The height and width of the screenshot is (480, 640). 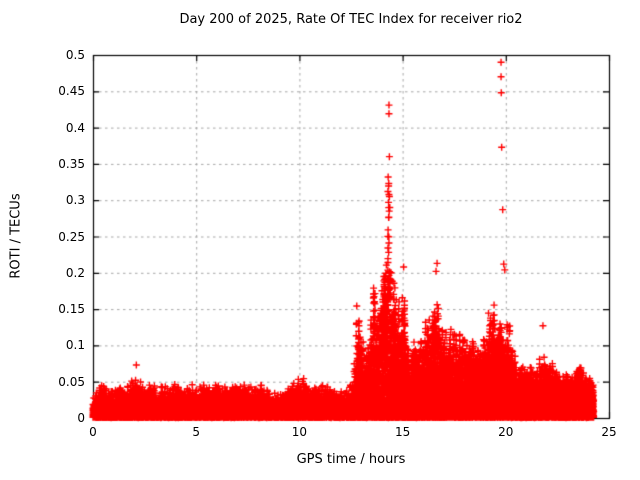 I want to click on y-tick-label: 0.1, so click(x=75, y=345).